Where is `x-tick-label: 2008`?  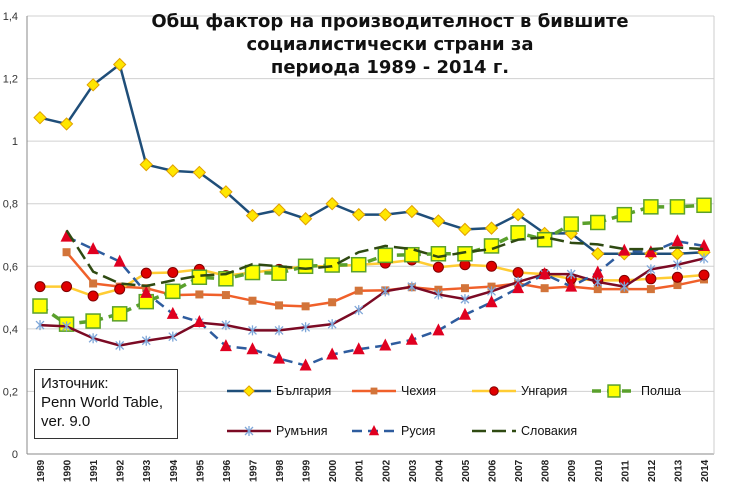 x-tick-label: 2008 is located at coordinates (546, 470).